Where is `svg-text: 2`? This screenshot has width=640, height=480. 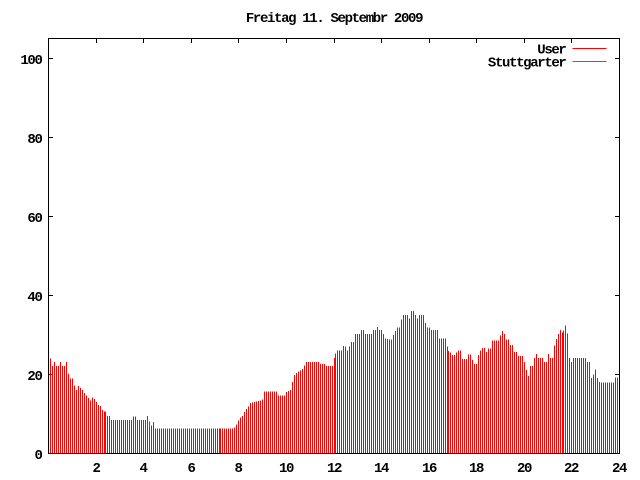 svg-text: 2 is located at coordinates (96, 469).